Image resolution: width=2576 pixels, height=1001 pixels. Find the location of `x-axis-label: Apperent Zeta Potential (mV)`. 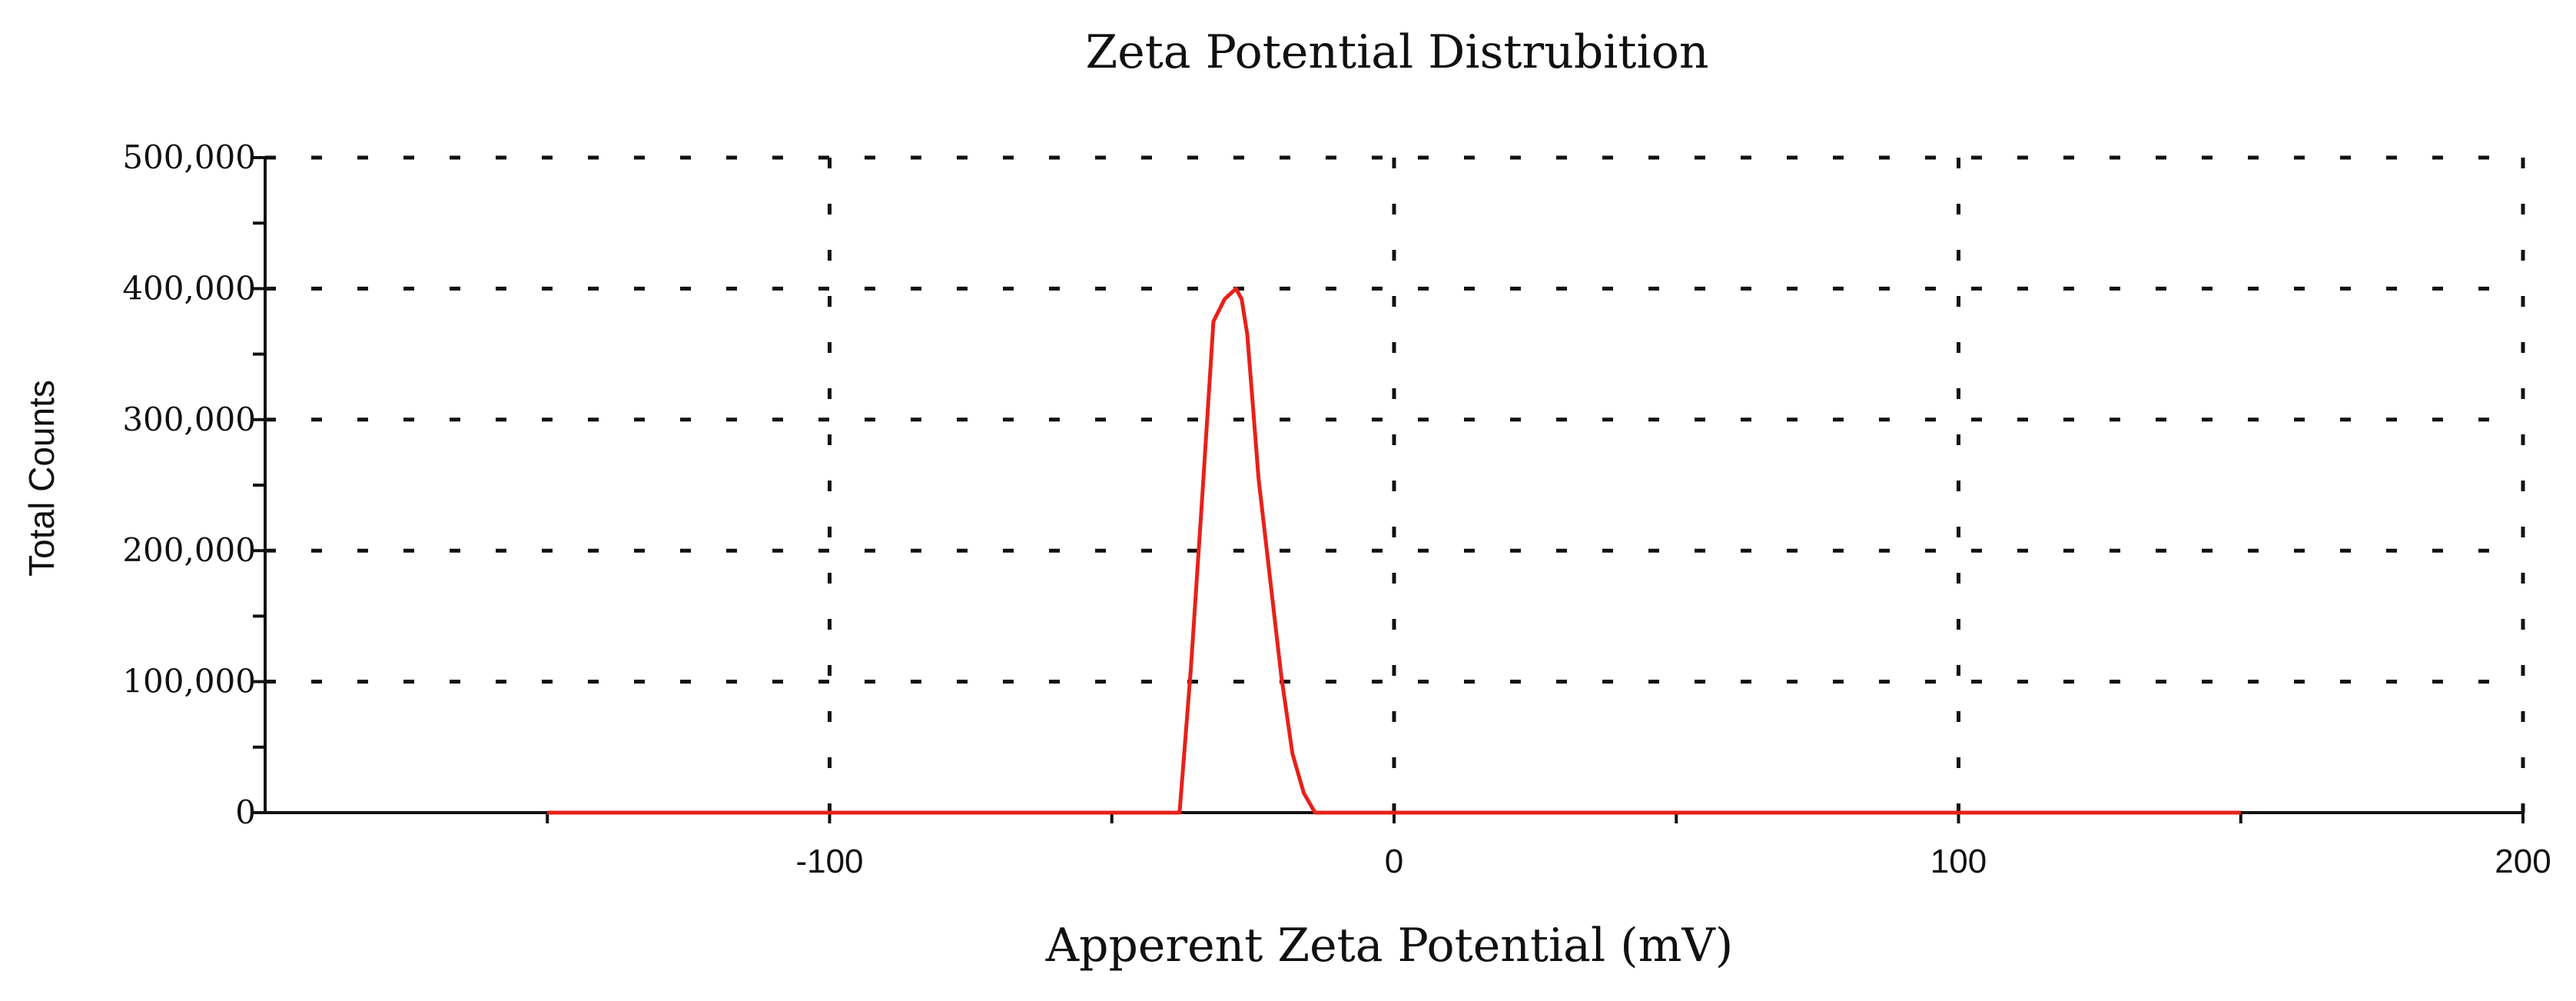

x-axis-label: Apperent Zeta Potential (mV) is located at coordinates (1389, 946).